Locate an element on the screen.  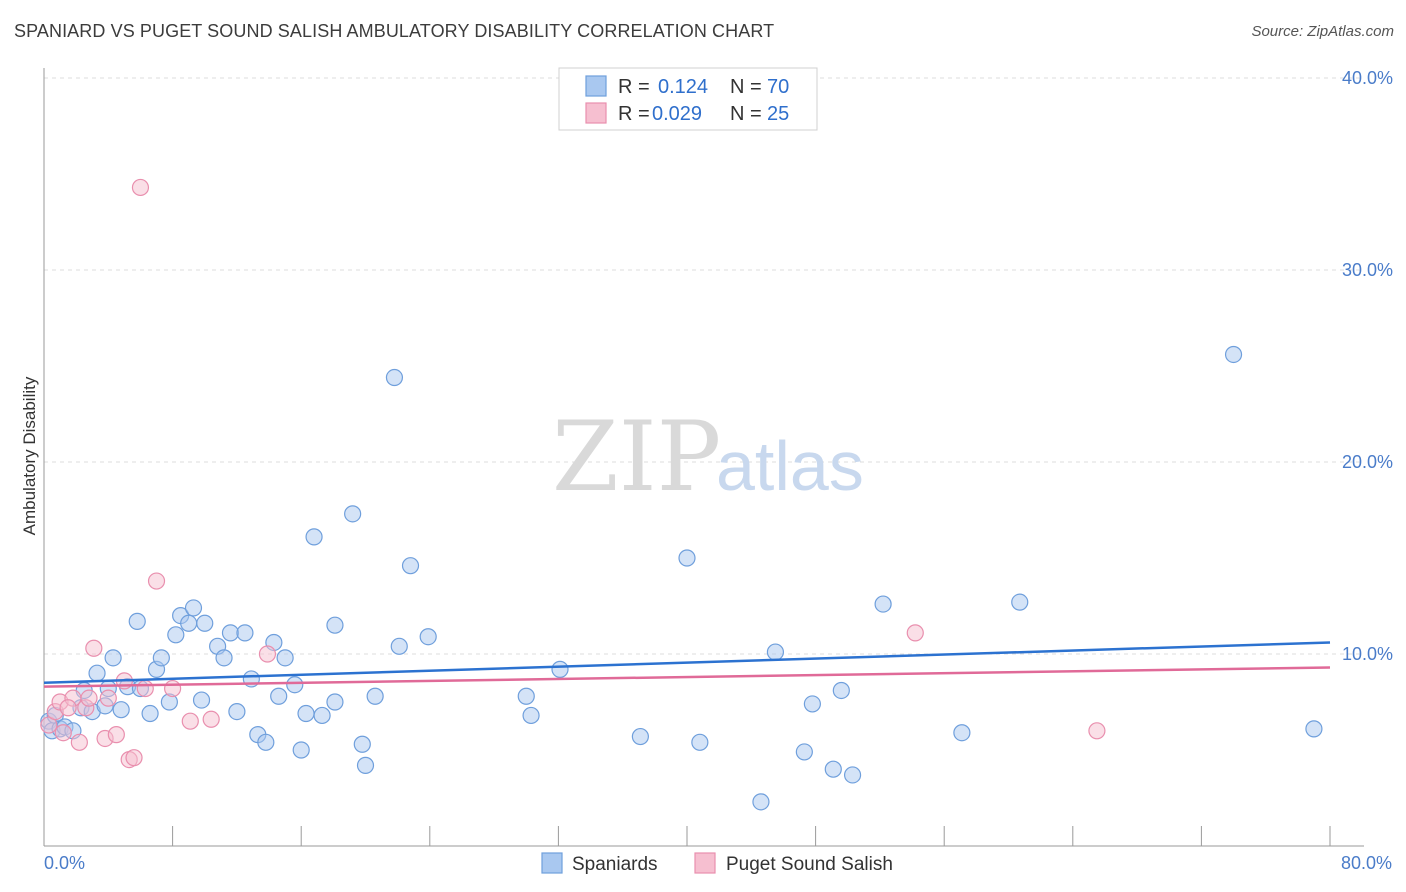
x-tick-label-min: 0.0% is located at coordinates (64, 863).